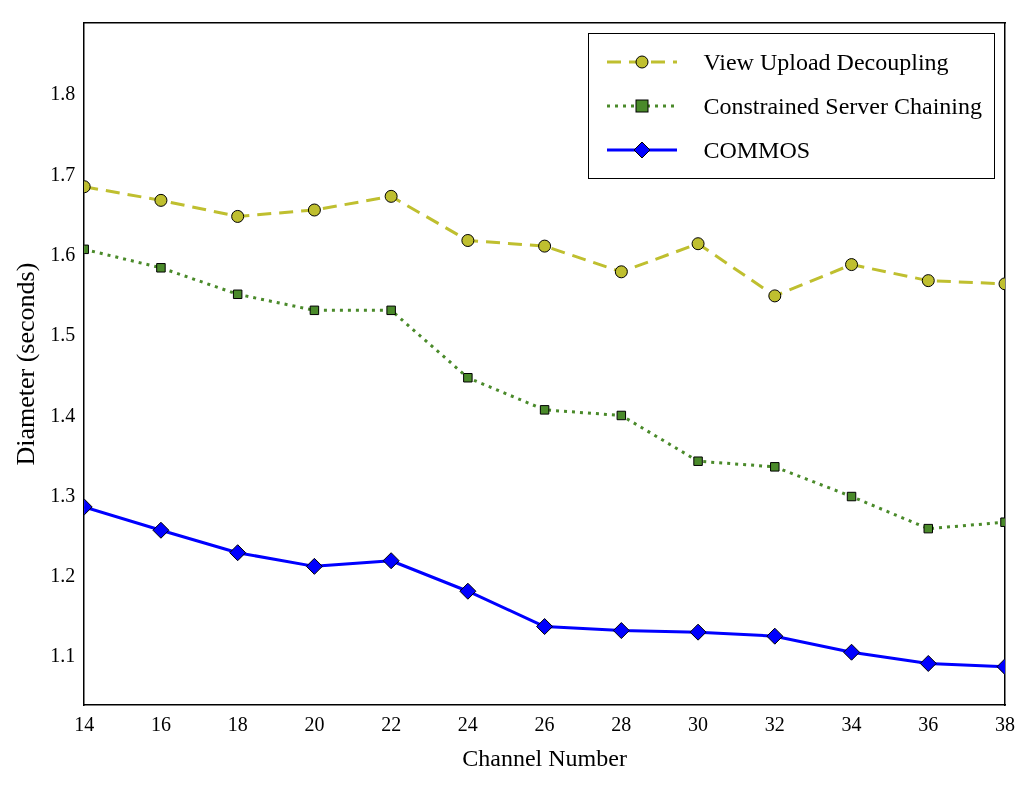  Describe the element at coordinates (314, 724) in the screenshot. I see `x-tick-label: 20` at that location.